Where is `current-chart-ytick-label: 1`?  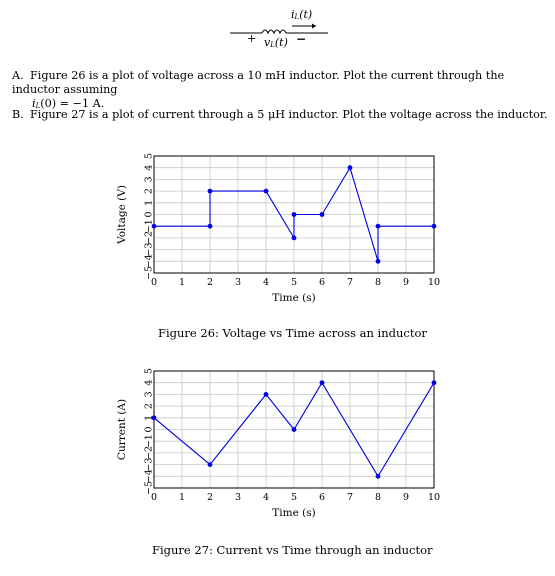
current-chart-ytick-label: 1 is located at coordinates (149, 418).